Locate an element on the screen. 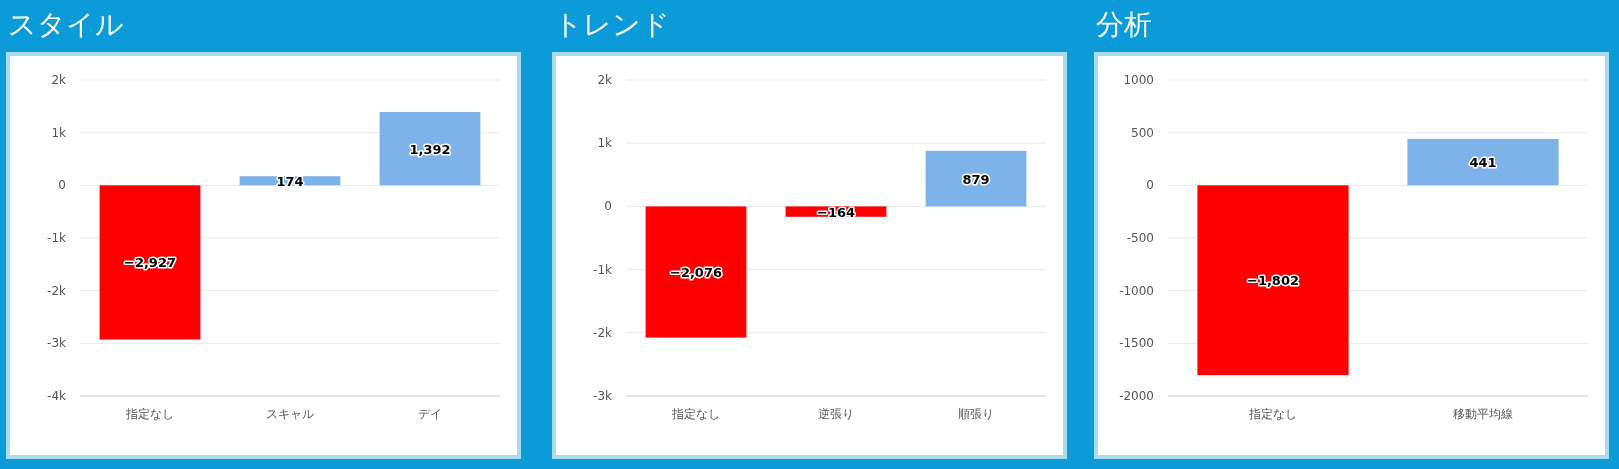 Image resolution: width=1619 pixels, height=469 pixels. x-tick-label: 移動平均線 is located at coordinates (1483, 414).